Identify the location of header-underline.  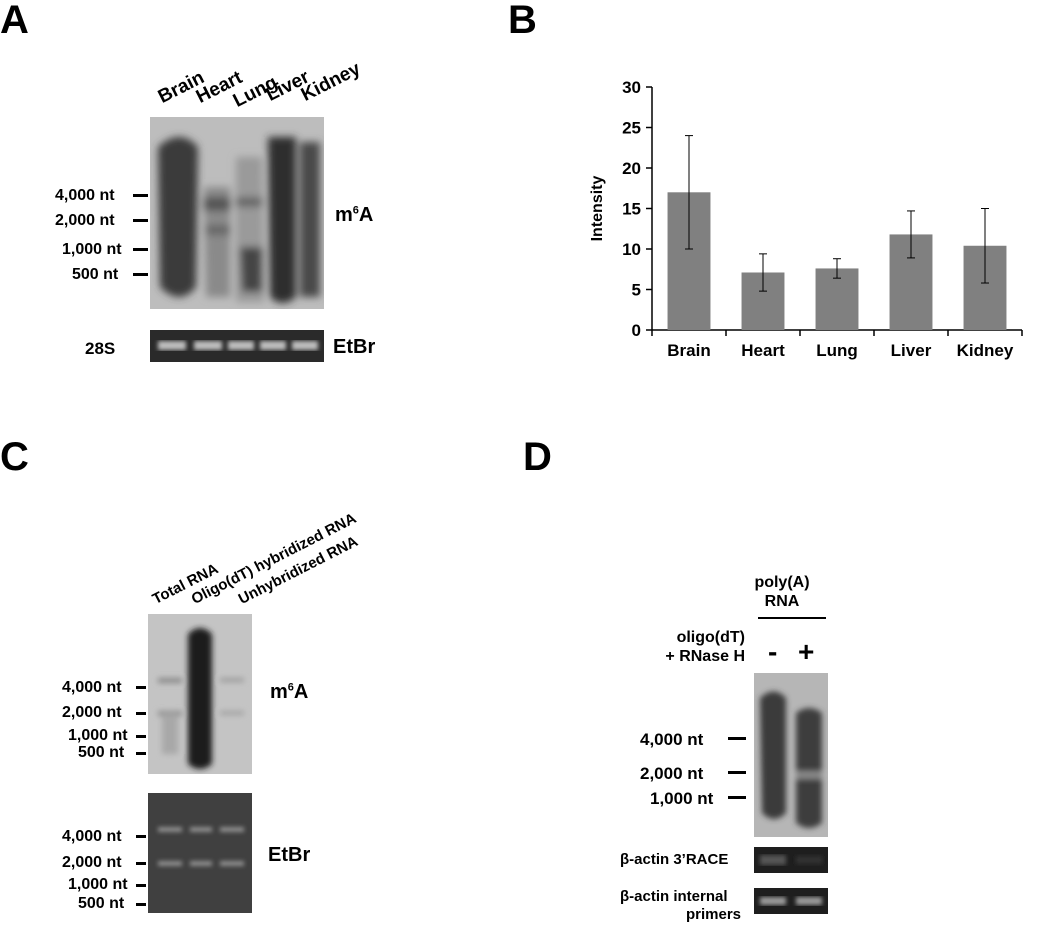
(792, 618).